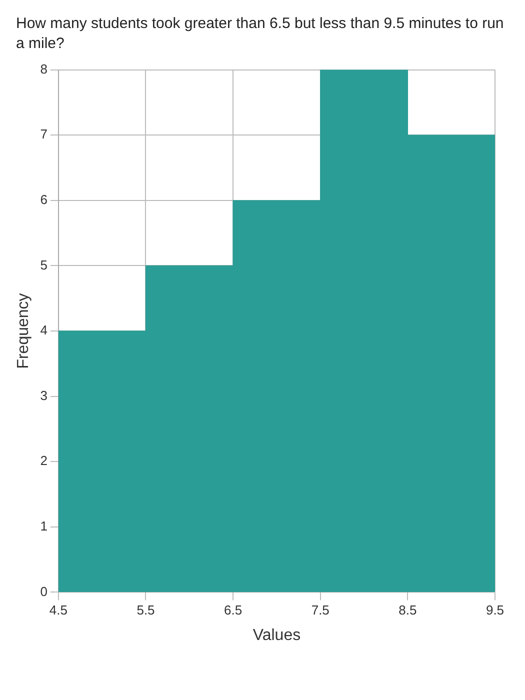  Describe the element at coordinates (44, 395) in the screenshot. I see `y-tick-label: 3` at that location.